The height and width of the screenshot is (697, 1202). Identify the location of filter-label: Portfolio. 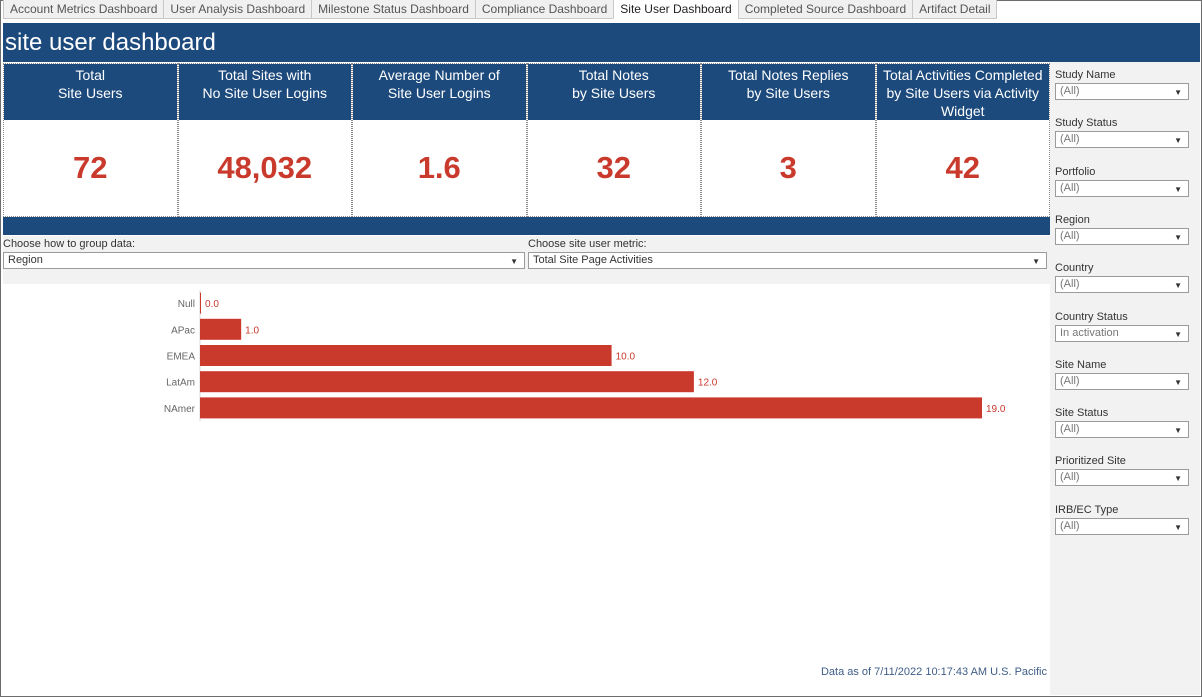
(1075, 171).